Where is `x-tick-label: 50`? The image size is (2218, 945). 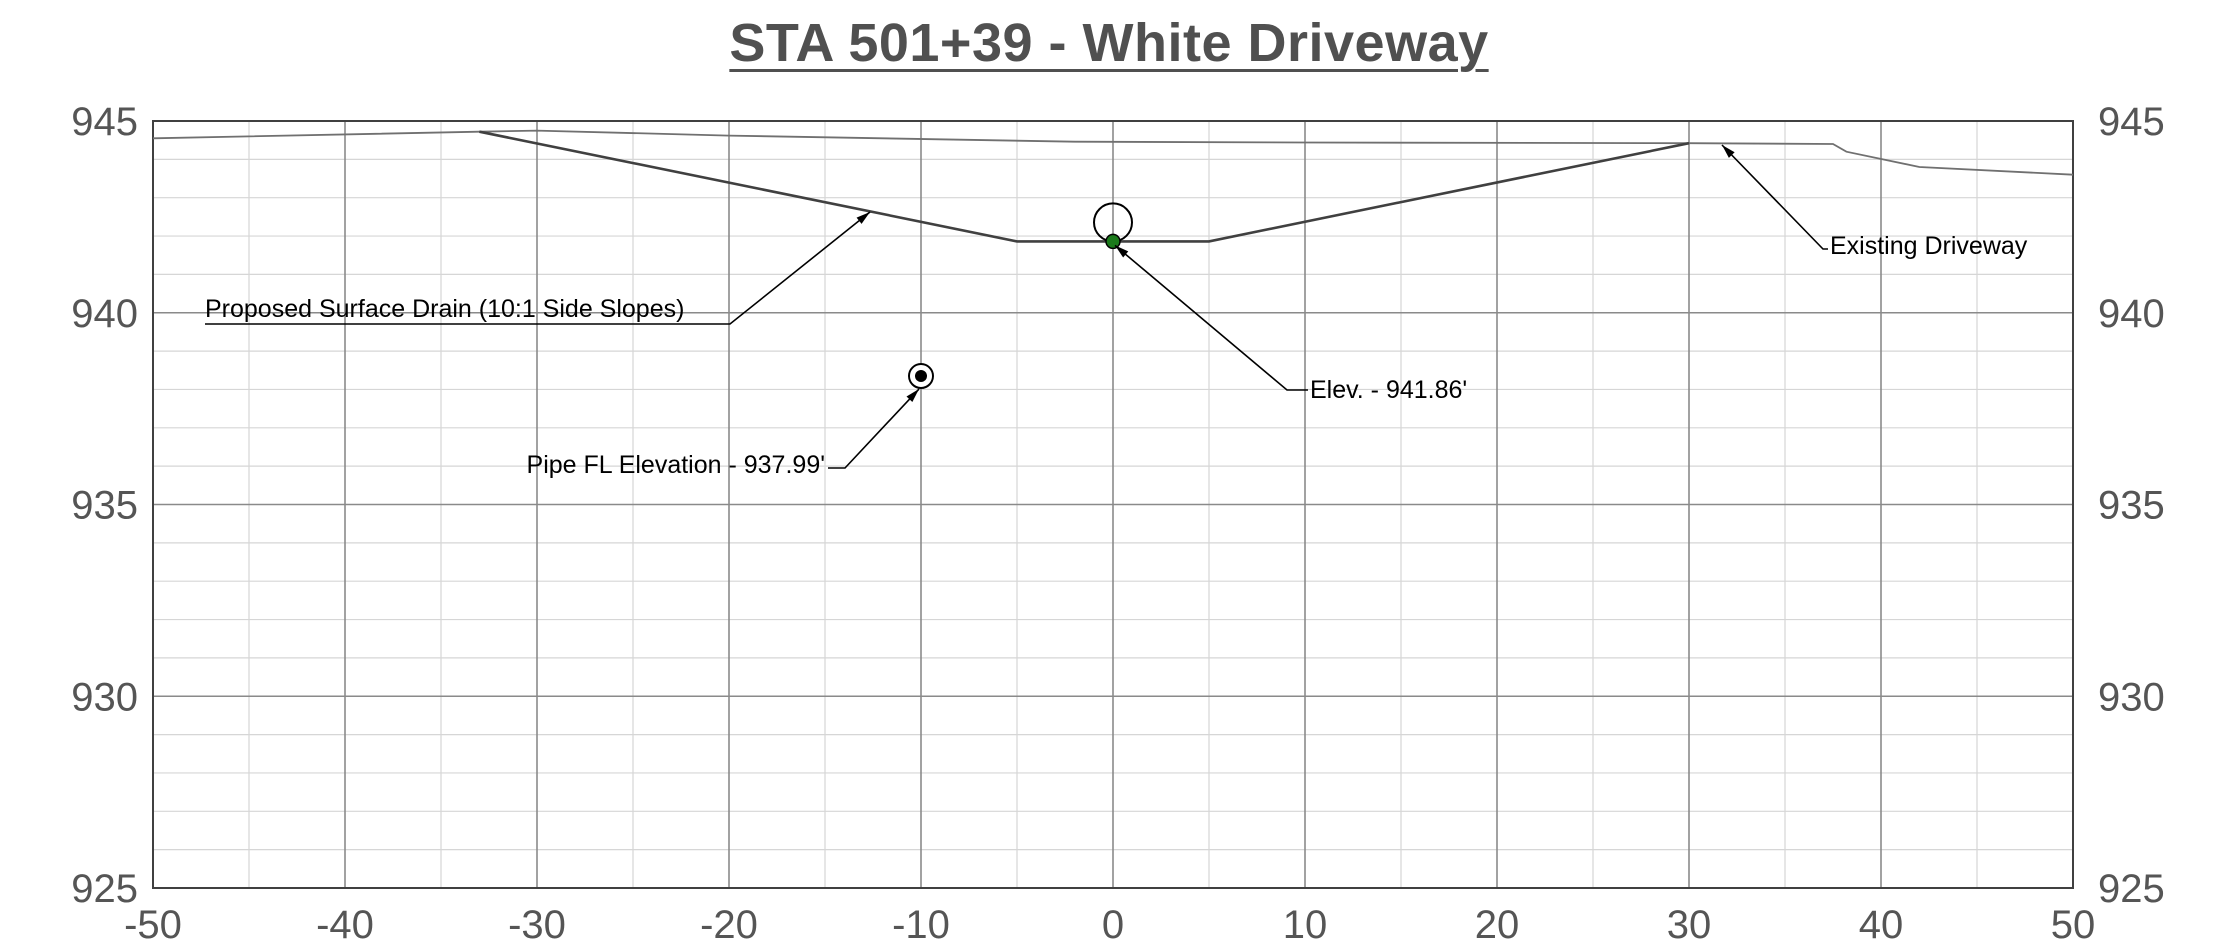 x-tick-label: 50 is located at coordinates (2073, 924).